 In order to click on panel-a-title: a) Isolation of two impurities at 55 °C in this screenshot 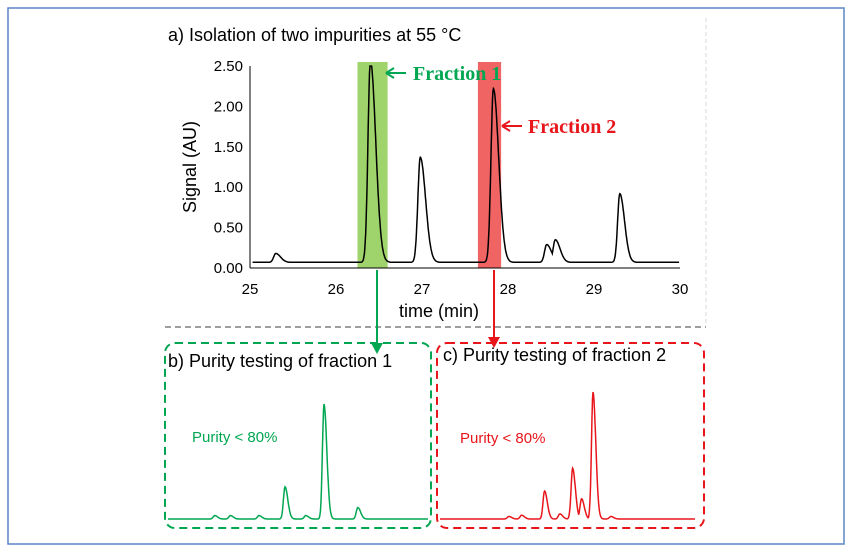, I will do `click(314, 35)`.